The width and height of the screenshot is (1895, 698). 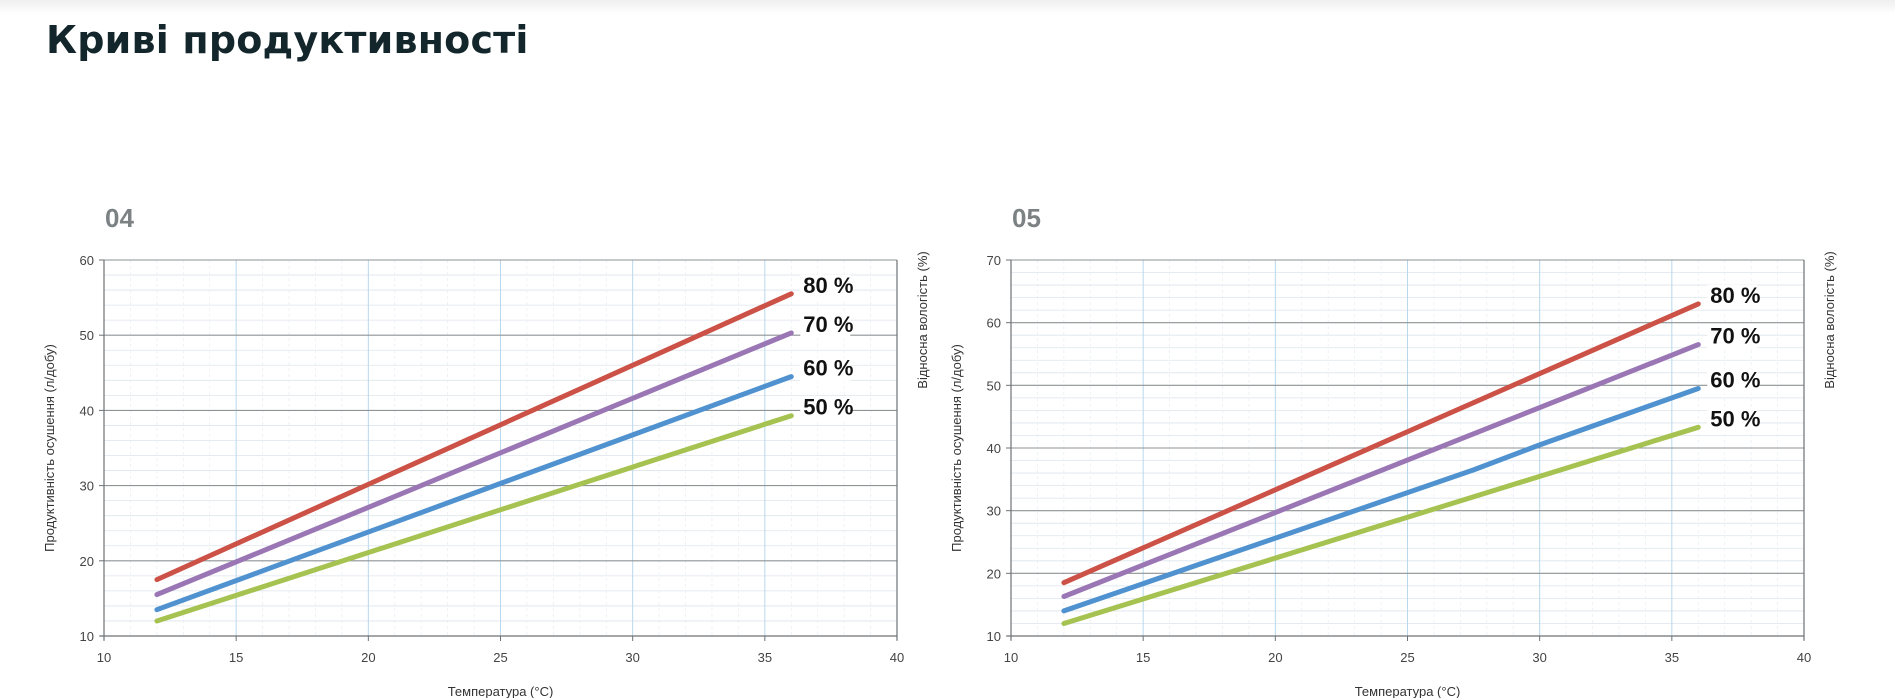 I want to click on chart-id-label: 04, so click(x=119, y=218).